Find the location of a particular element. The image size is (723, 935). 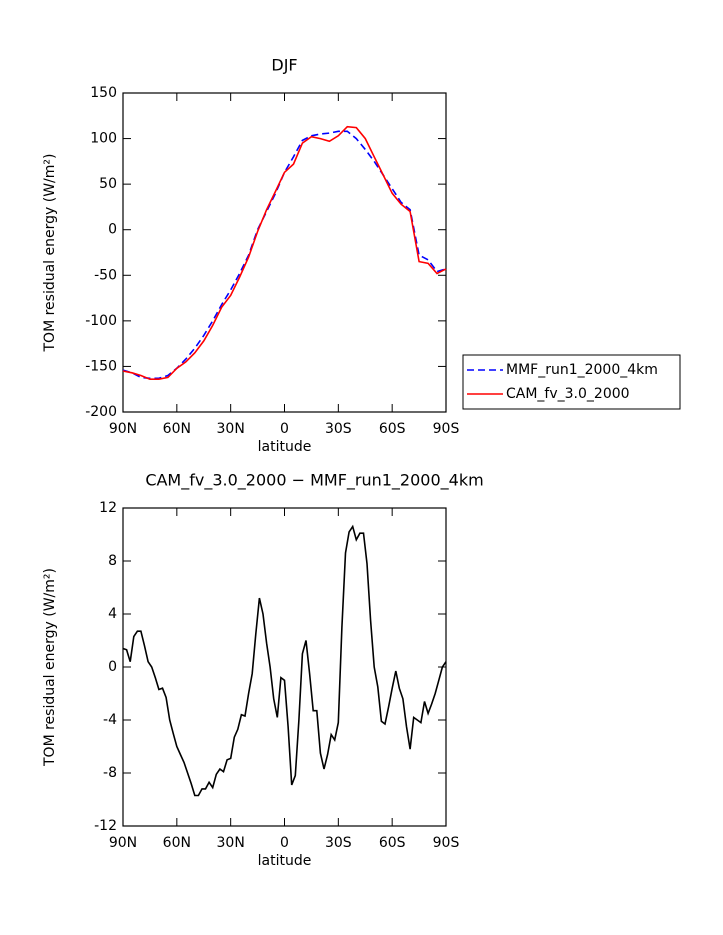

y-tick-label: -200 is located at coordinates (101, 412).